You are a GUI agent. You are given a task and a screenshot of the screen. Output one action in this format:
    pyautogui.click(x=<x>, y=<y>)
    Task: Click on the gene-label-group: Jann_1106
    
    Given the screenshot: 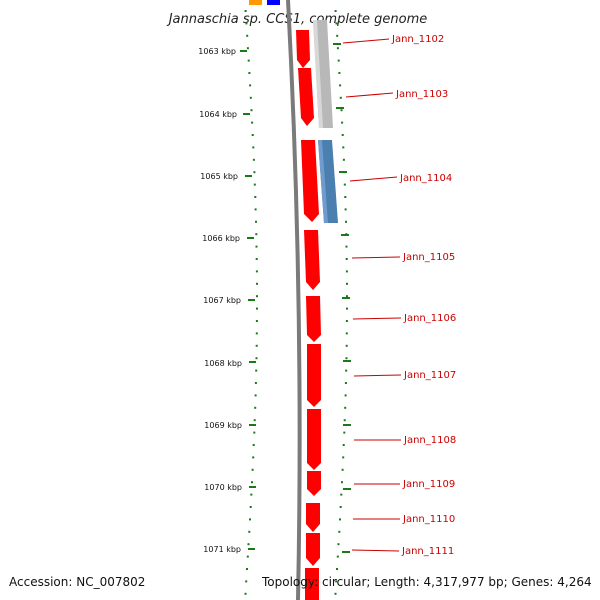 What is the action you would take?
    pyautogui.click(x=404, y=318)
    